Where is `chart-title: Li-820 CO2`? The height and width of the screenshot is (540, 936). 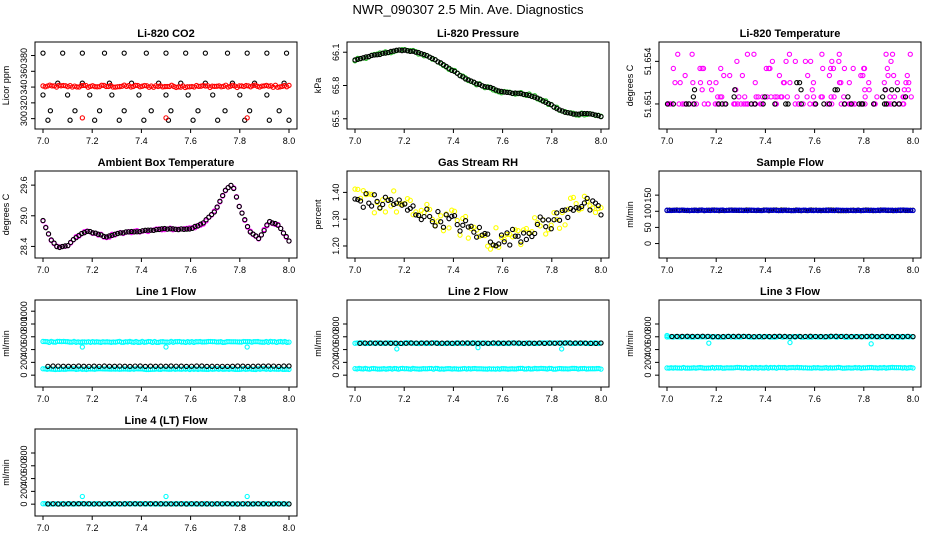 chart-title: Li-820 CO2 is located at coordinates (165, 34).